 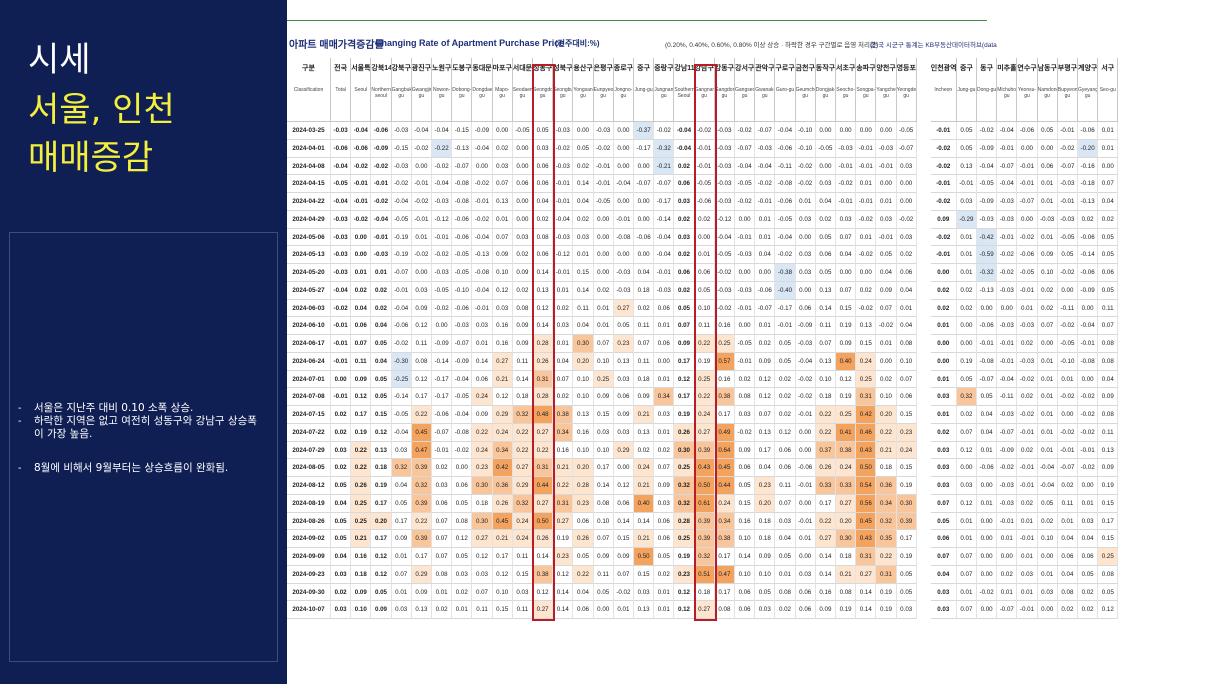 I want to click on table-cell: 0.12, so click(x=966, y=450).